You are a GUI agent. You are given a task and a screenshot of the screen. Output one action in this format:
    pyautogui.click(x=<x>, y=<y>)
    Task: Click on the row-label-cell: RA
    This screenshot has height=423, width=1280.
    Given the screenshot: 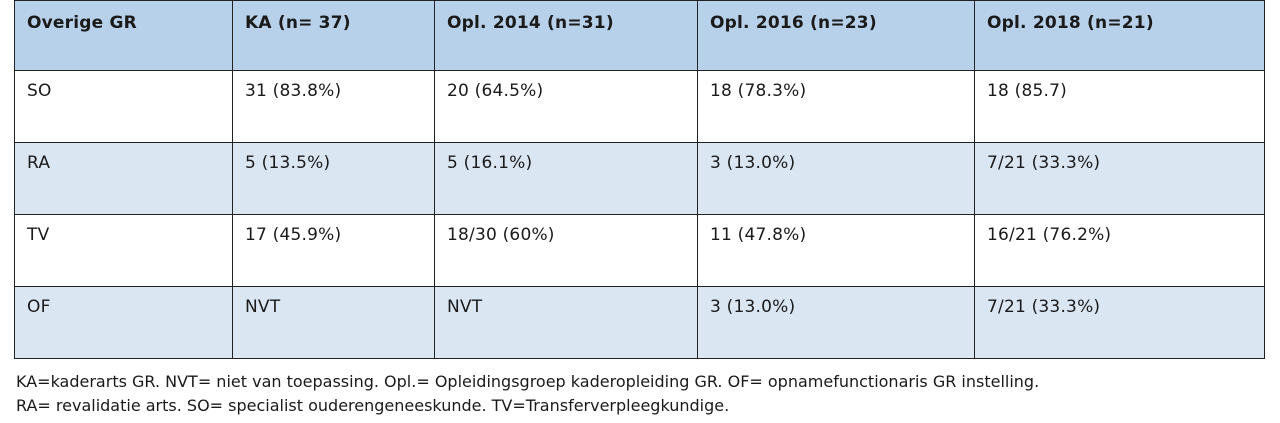 What is the action you would take?
    pyautogui.click(x=123, y=178)
    